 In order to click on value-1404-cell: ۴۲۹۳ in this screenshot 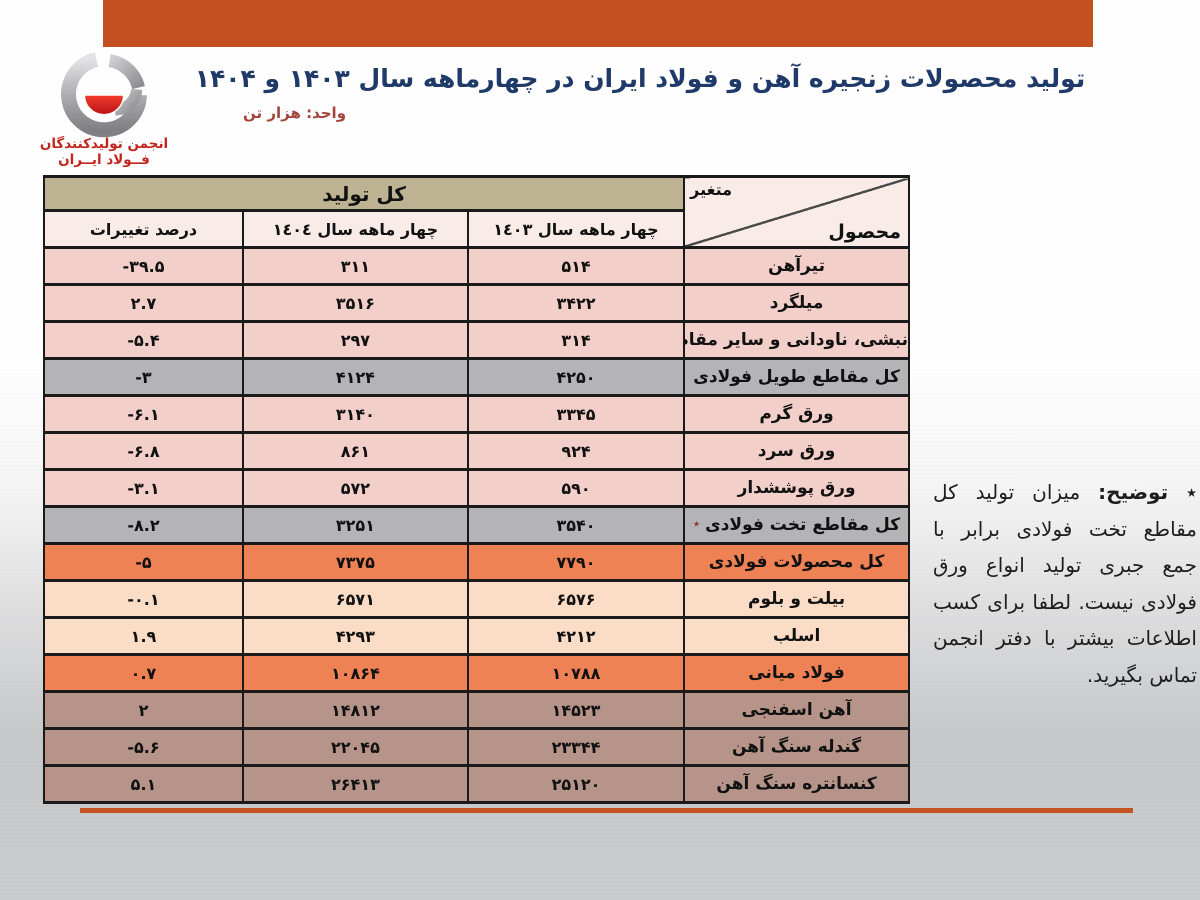, I will do `click(355, 636)`.